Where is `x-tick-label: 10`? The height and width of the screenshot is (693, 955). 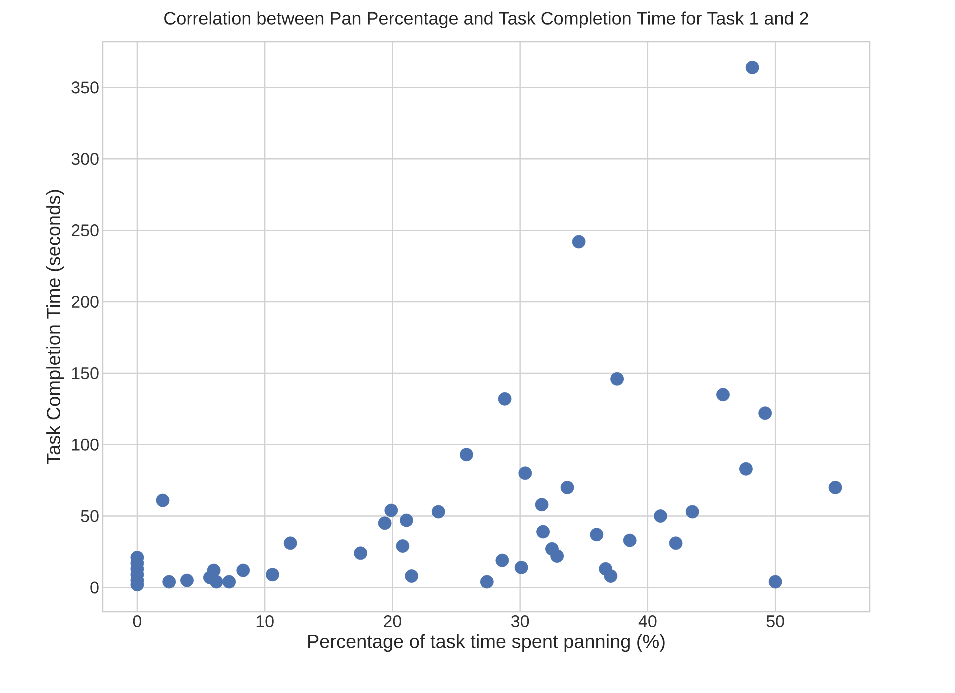 x-tick-label: 10 is located at coordinates (265, 622).